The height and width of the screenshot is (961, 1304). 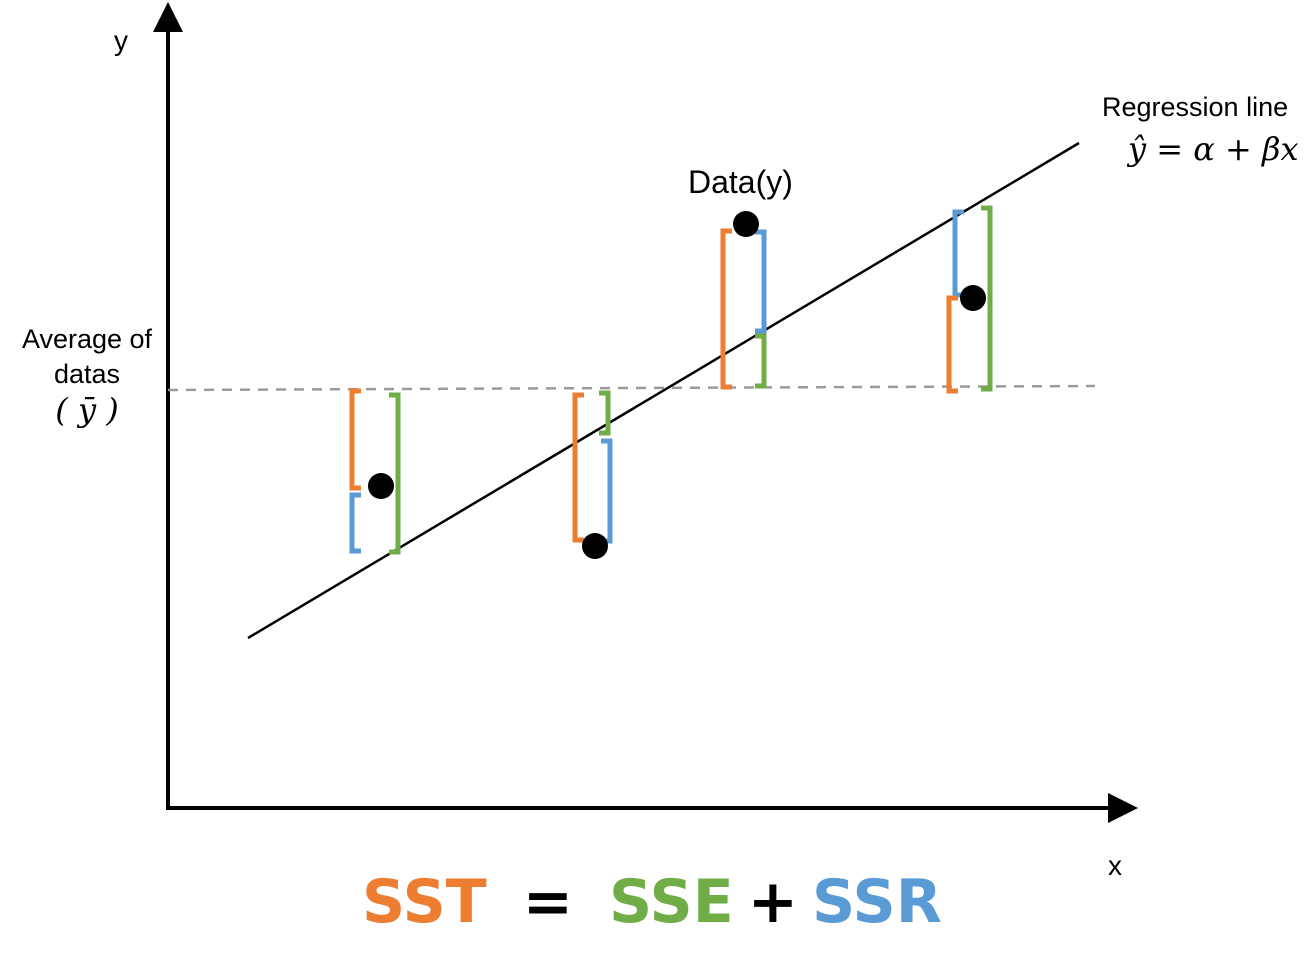 What do you see at coordinates (1195, 107) in the screenshot?
I see `regression-line-label: Regression line` at bounding box center [1195, 107].